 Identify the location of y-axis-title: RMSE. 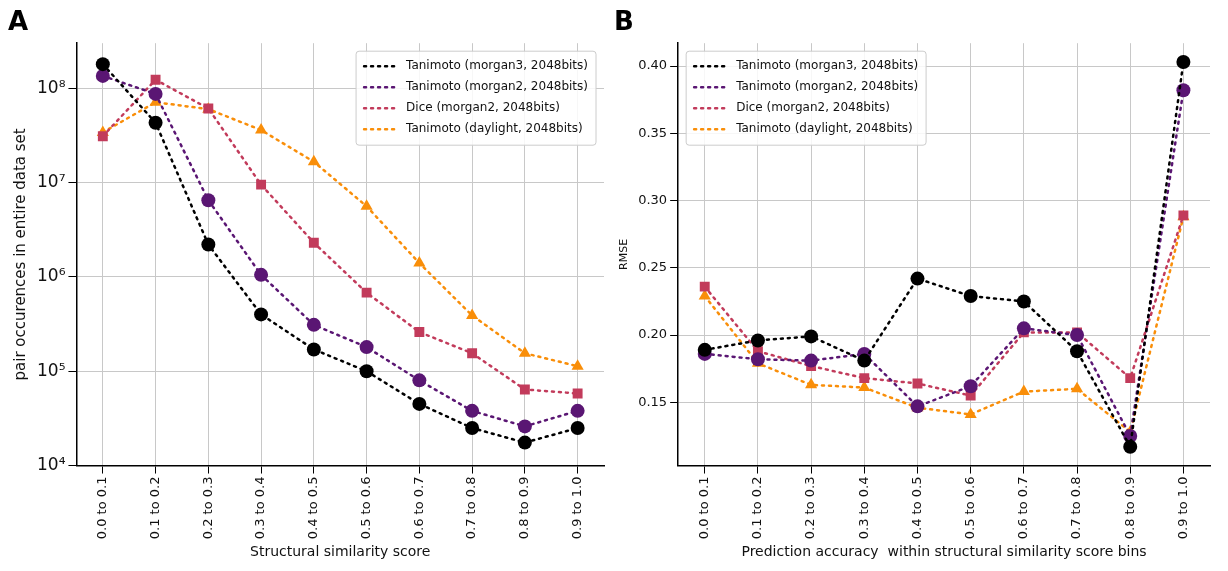
(624, 254).